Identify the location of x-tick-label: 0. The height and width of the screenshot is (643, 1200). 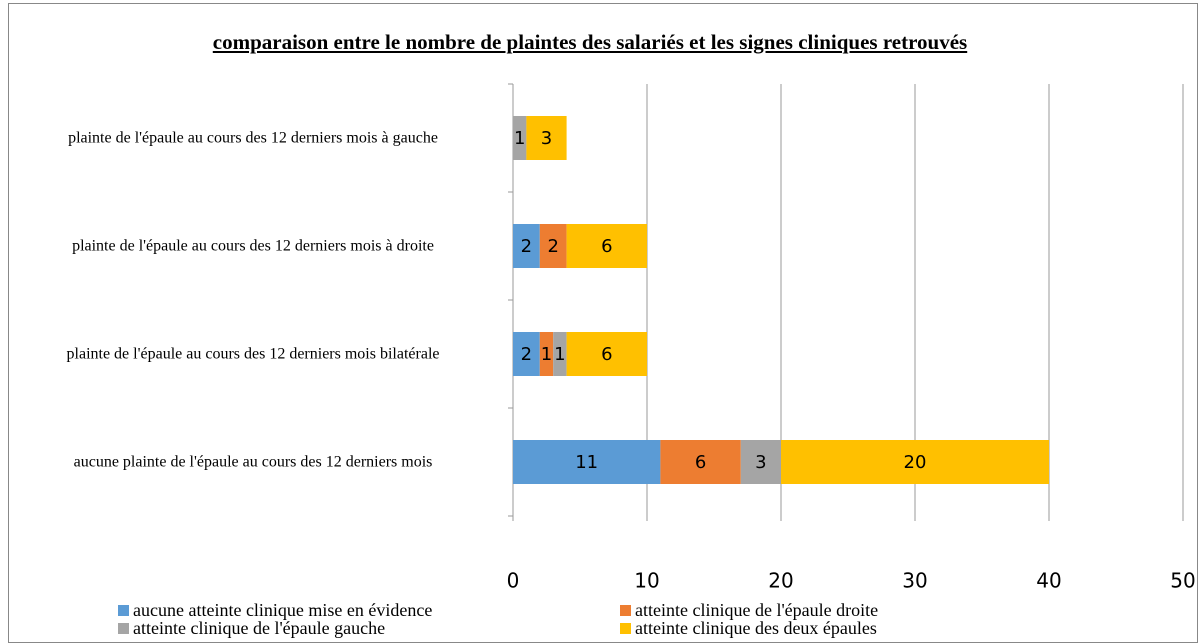
(513, 581).